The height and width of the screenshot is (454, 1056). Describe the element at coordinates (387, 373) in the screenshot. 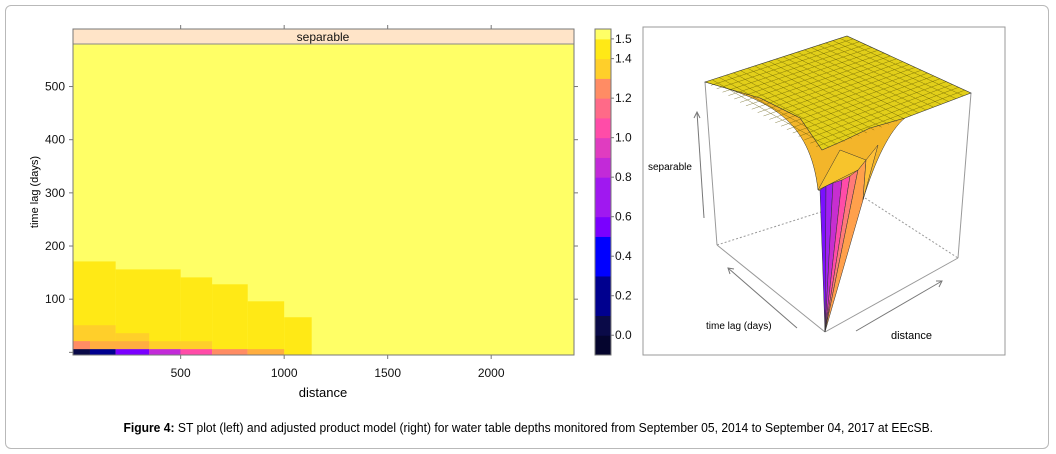

I see `x-tick-label: 1500` at that location.